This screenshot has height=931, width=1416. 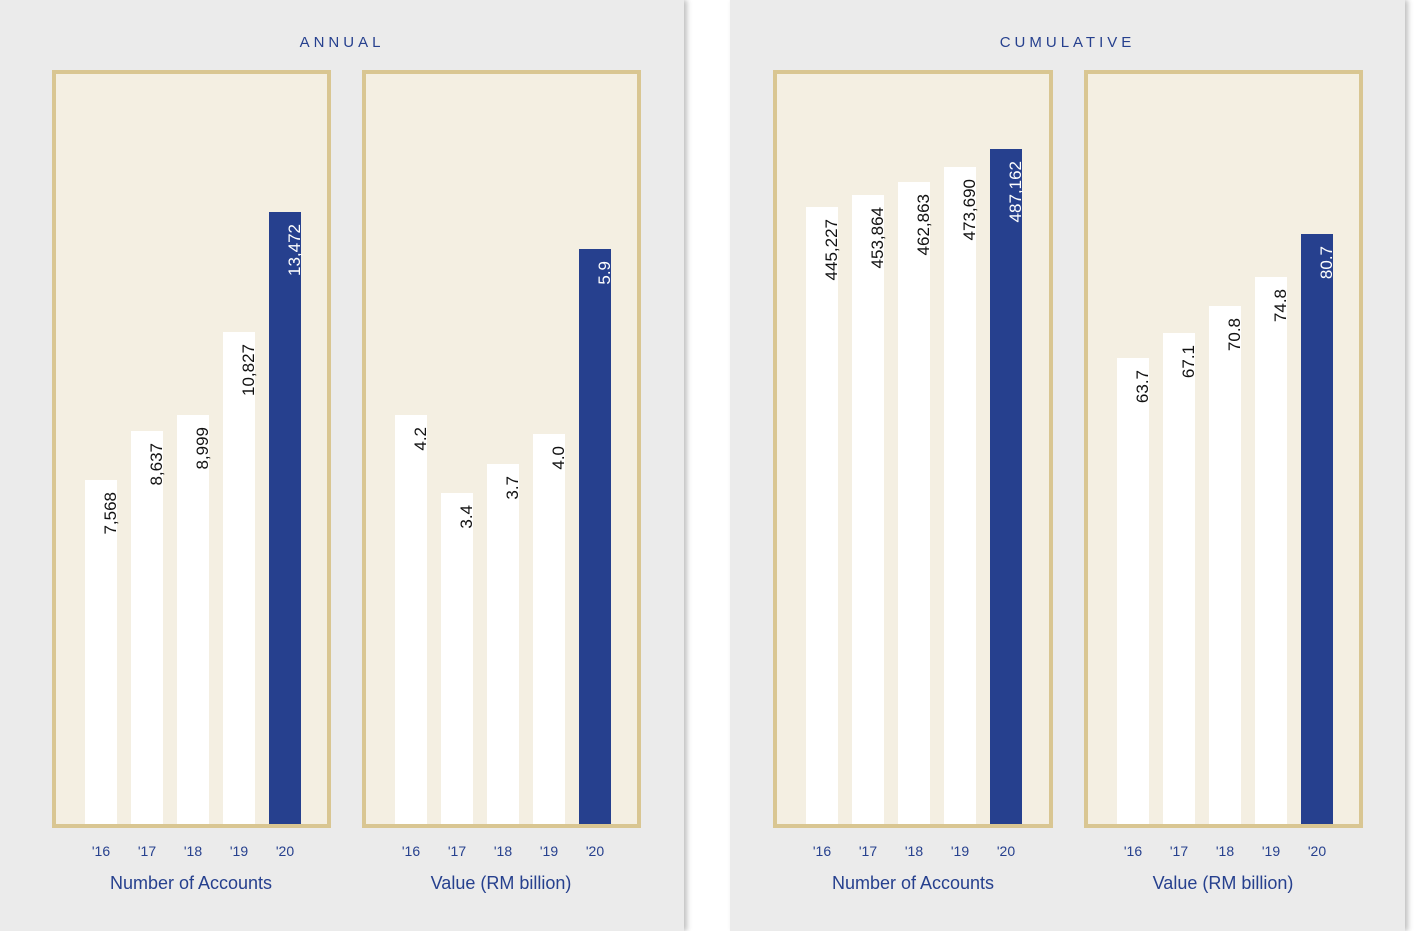 What do you see at coordinates (148, 627) in the screenshot?
I see `bar: 8,637` at bounding box center [148, 627].